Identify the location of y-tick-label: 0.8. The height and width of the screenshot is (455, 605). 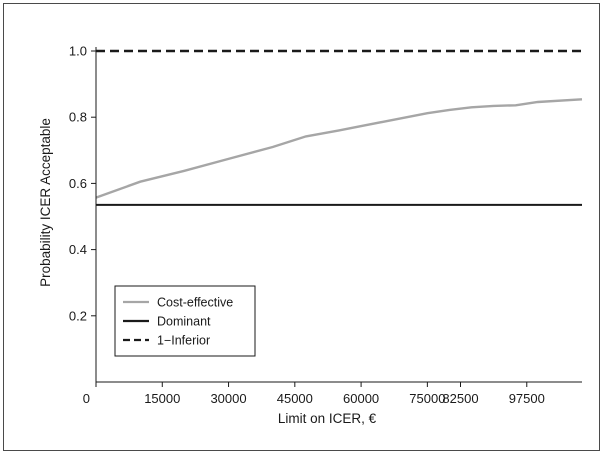
(78, 117).